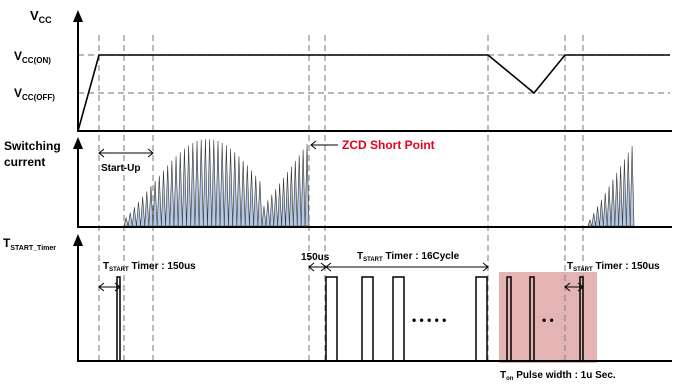  I want to click on vcc-off-label: VCC(OFF), so click(34, 94).